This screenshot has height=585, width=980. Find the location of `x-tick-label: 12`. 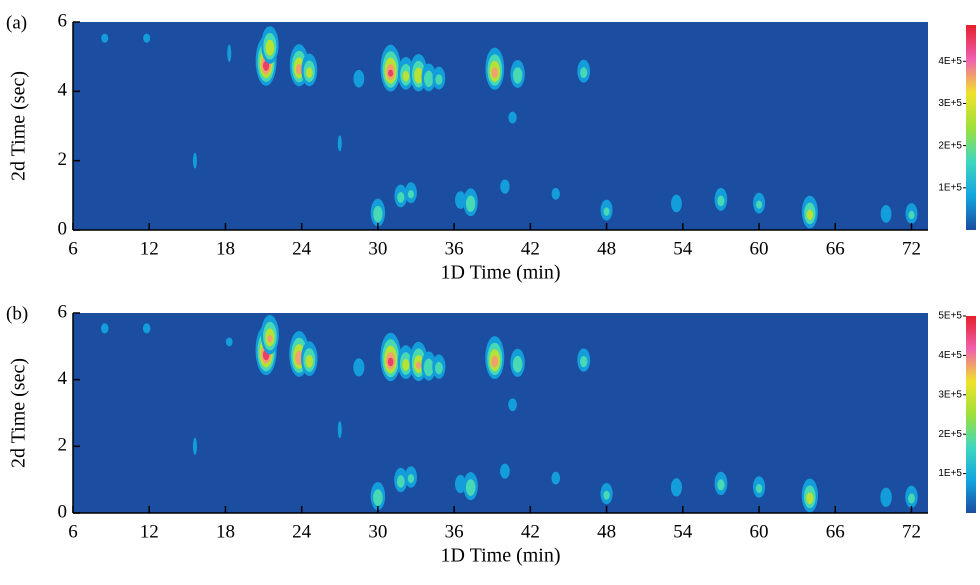

x-tick-label: 12 is located at coordinates (149, 248).